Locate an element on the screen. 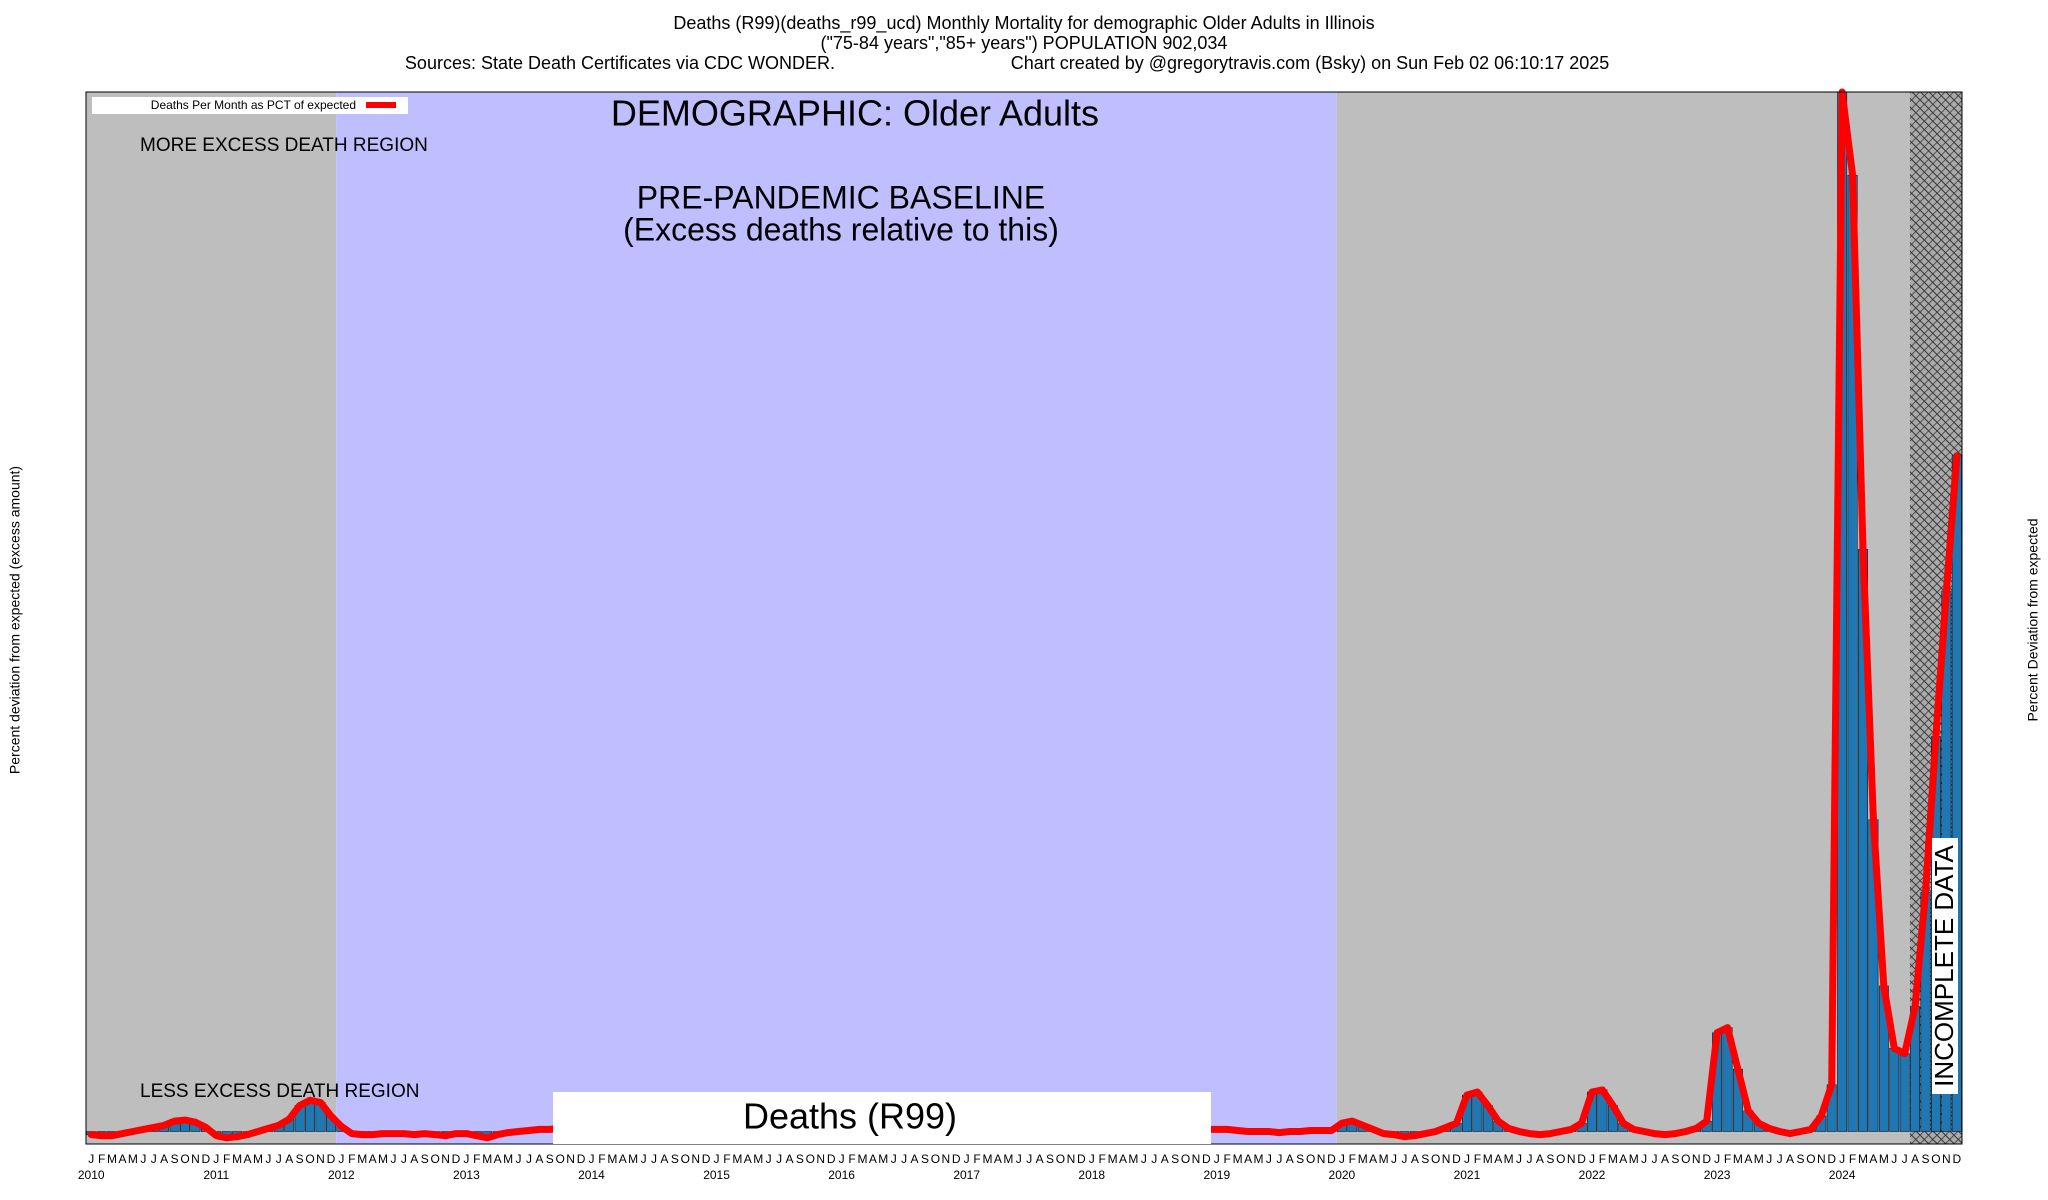  year-label: 2020 is located at coordinates (1342, 1175).